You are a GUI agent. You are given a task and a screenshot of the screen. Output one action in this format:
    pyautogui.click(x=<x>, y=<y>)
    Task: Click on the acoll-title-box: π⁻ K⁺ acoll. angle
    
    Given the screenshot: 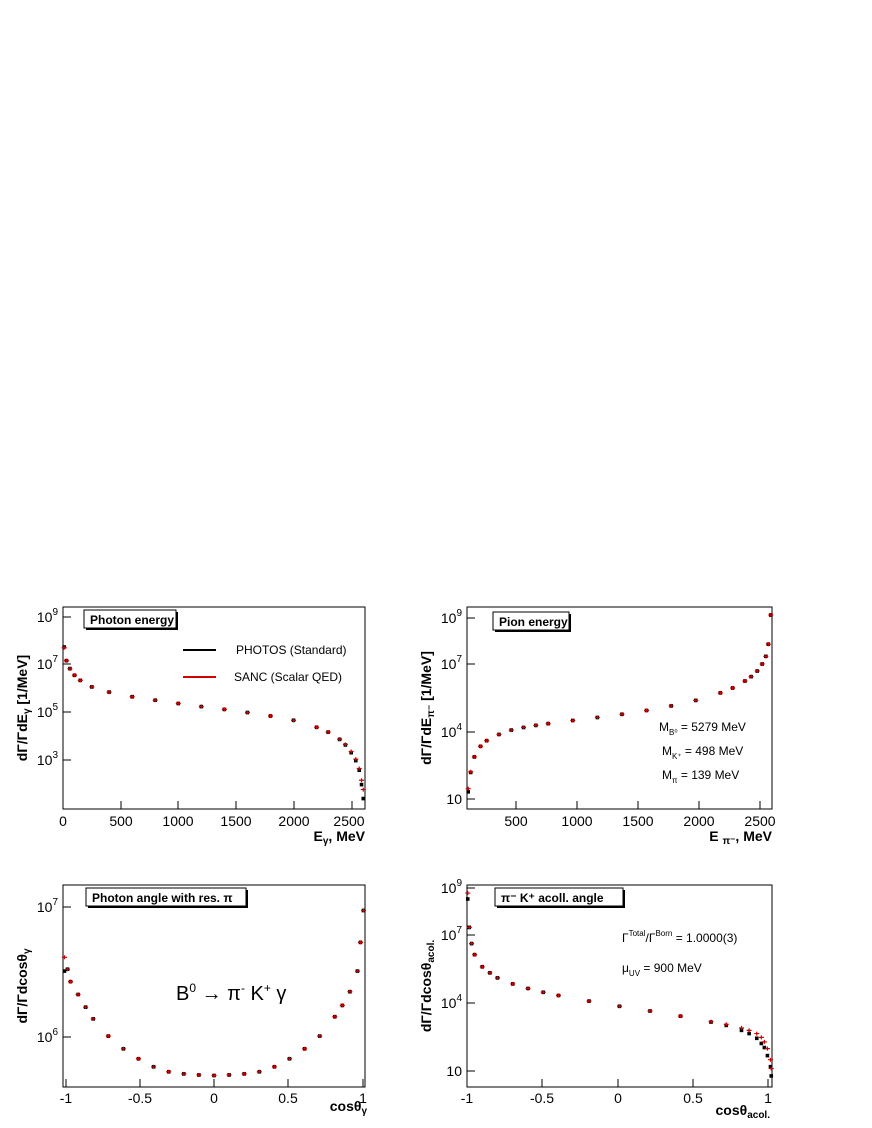 What is the action you would take?
    pyautogui.click(x=559, y=897)
    